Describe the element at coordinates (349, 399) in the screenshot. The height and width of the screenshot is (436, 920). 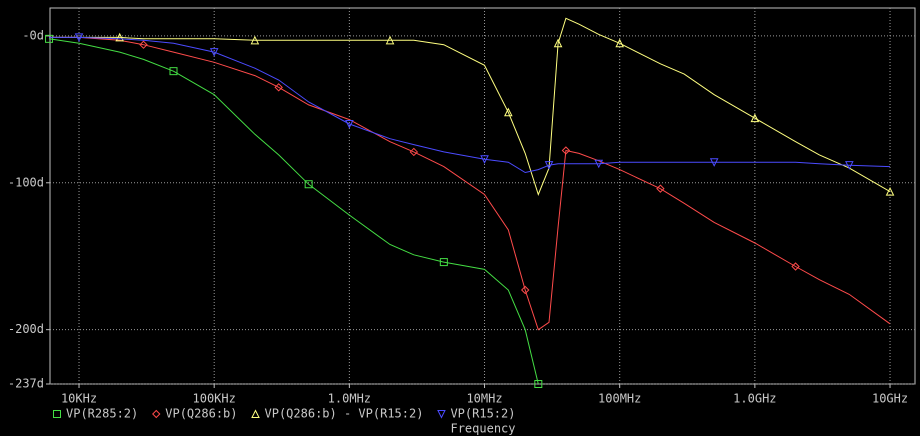
I see `x-tick-label: 1.0MHz` at that location.